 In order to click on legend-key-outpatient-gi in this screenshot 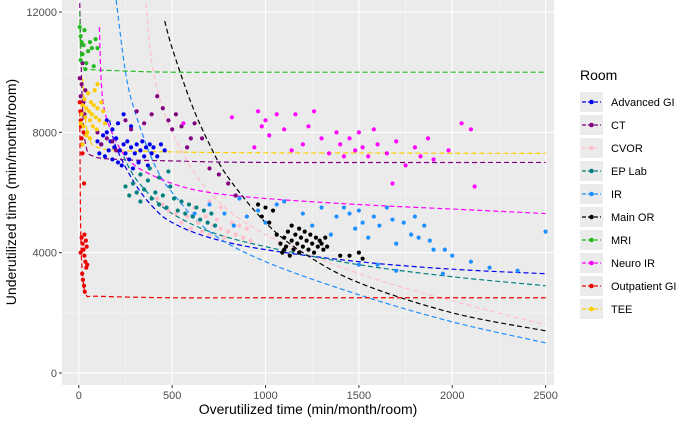, I will do `click(591, 286)`.